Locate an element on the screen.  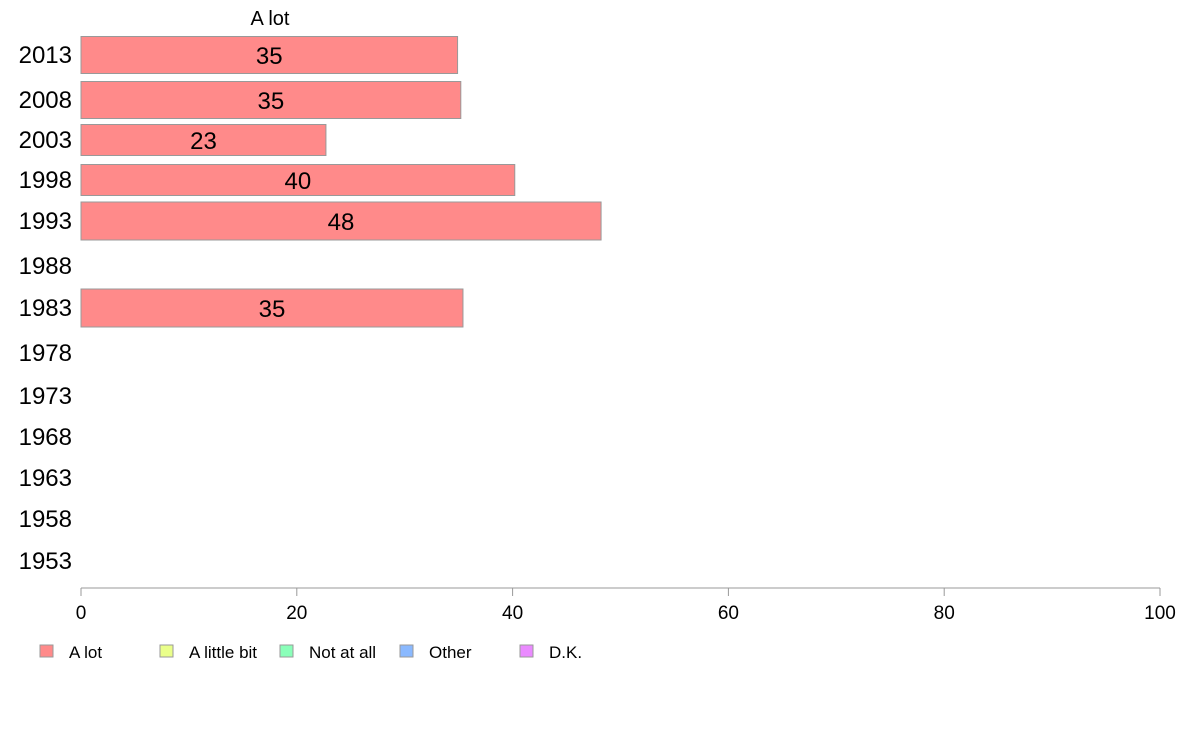
x-tick-label-20: 20 is located at coordinates (296, 613).